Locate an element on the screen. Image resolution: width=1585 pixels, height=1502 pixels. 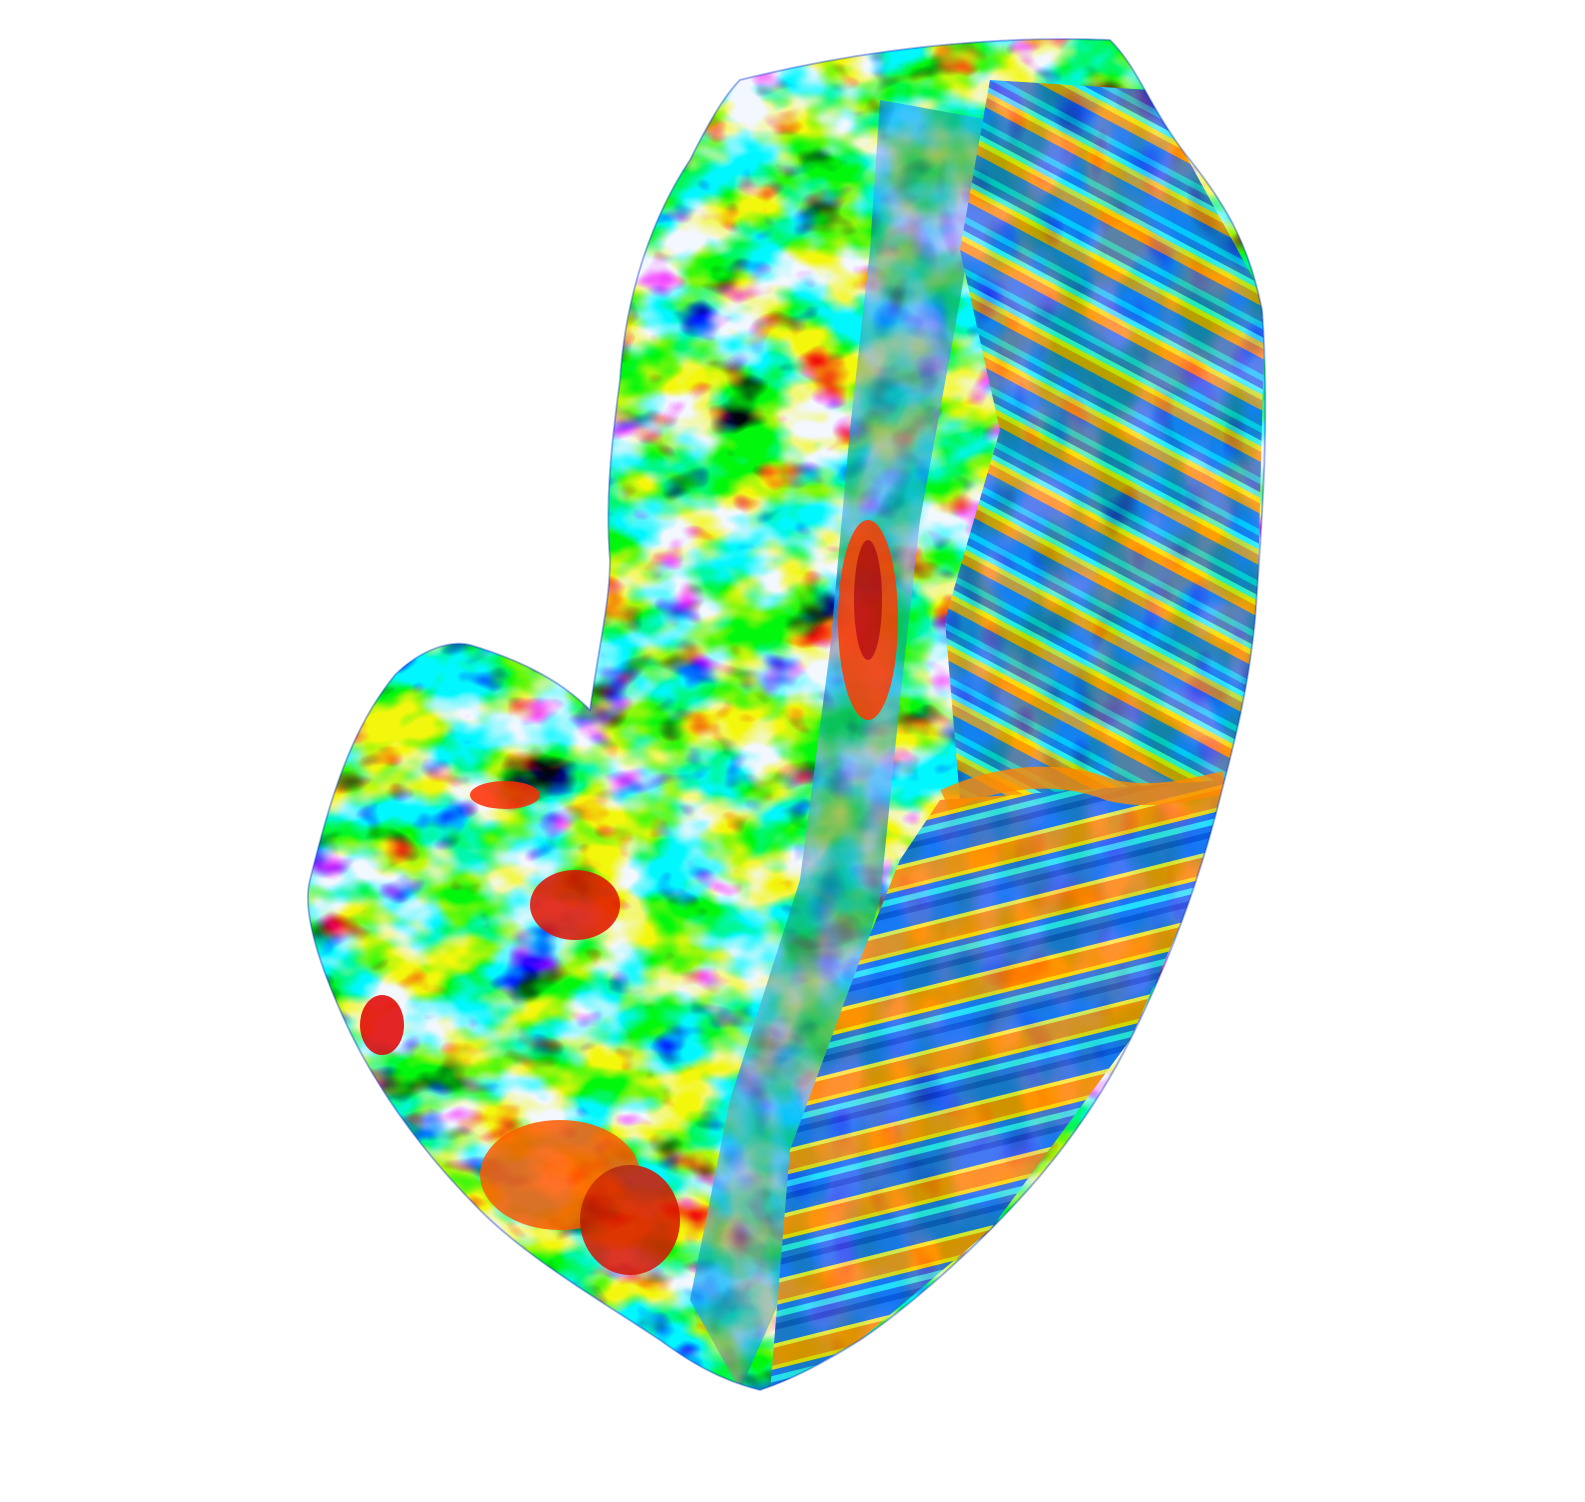
upper-right-striped-face is located at coordinates (1105, 440).